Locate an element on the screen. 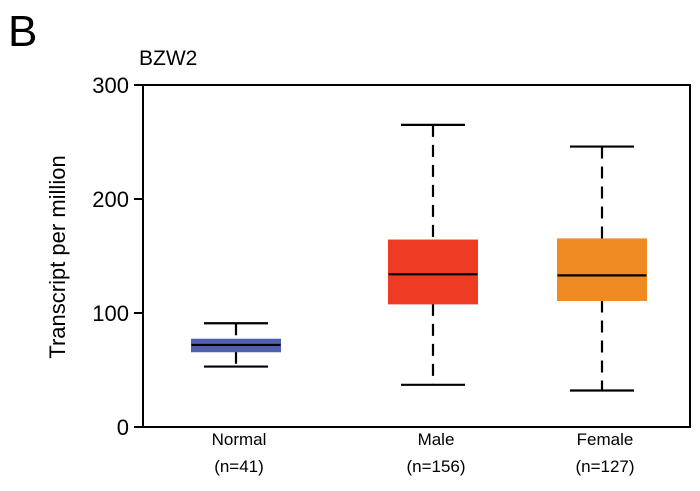  category-n-male: (n=156) is located at coordinates (435, 466).